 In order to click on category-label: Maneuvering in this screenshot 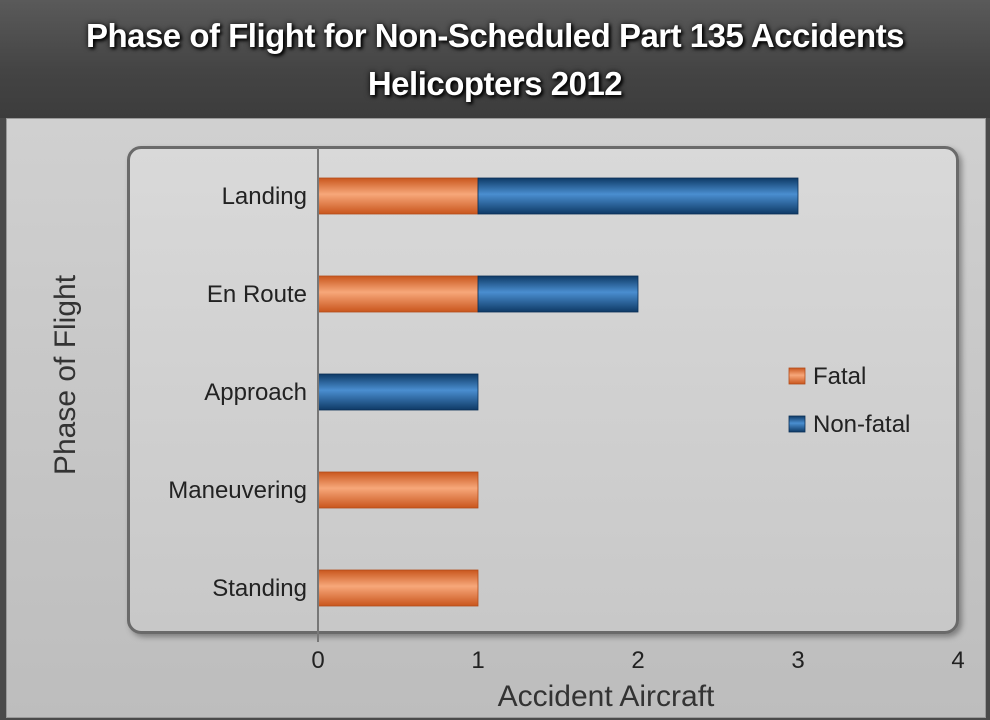, I will do `click(237, 490)`.